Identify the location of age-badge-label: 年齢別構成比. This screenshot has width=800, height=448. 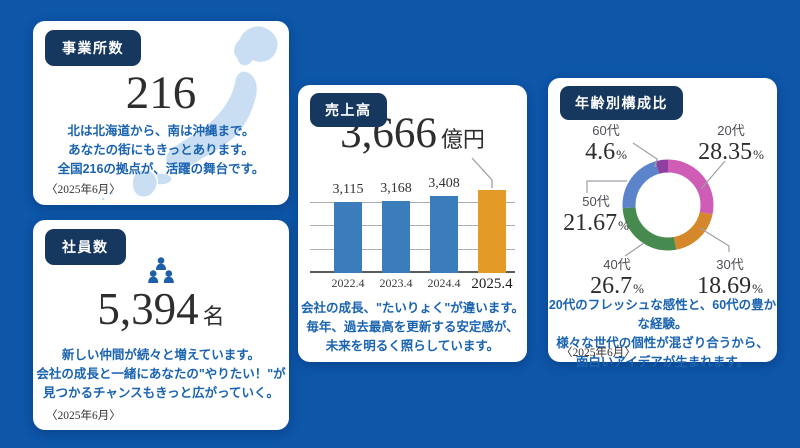
(621, 103).